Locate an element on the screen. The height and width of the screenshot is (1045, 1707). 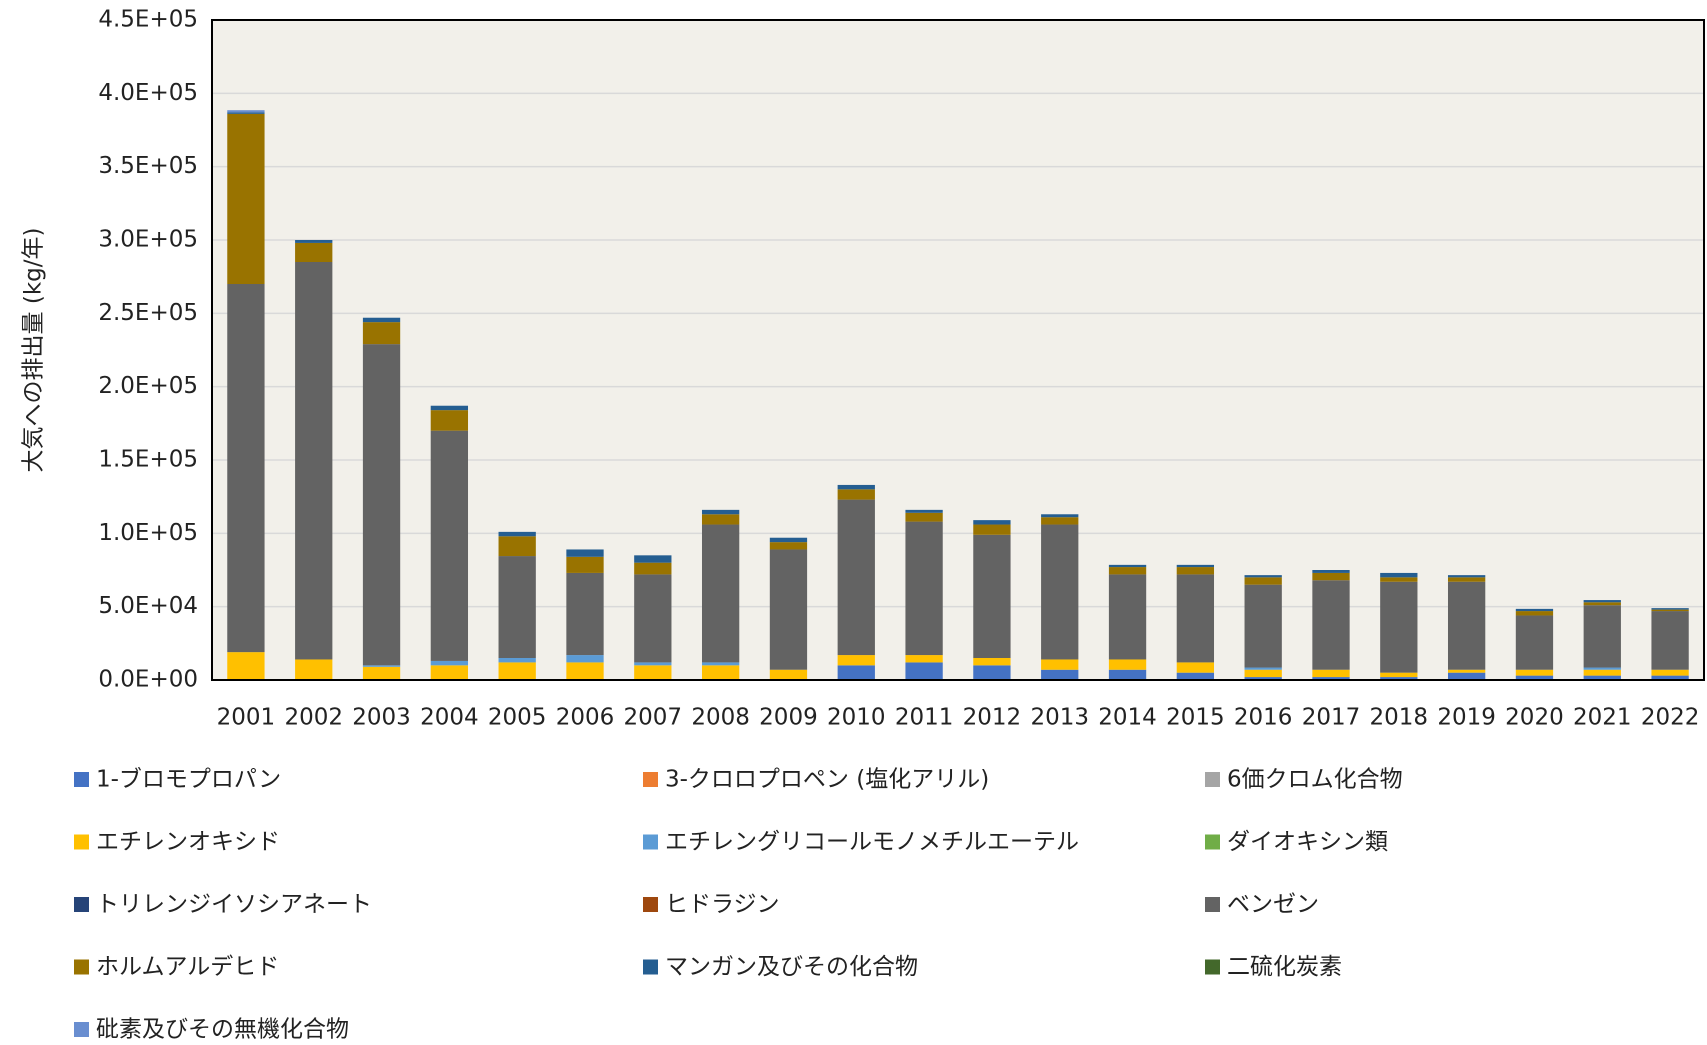
legend-label: マンガン及びその化合物 is located at coordinates (791, 967).